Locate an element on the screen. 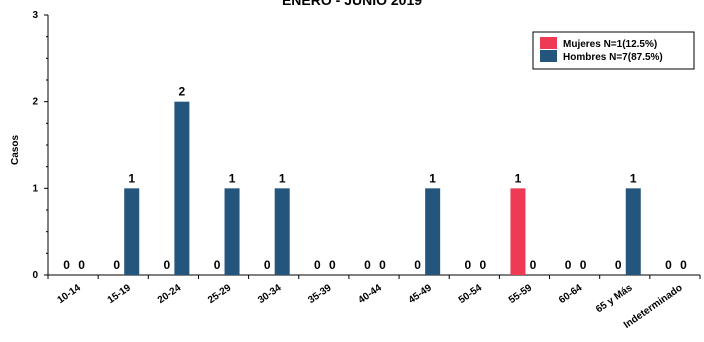  y-axis-label: Casos is located at coordinates (15, 150).